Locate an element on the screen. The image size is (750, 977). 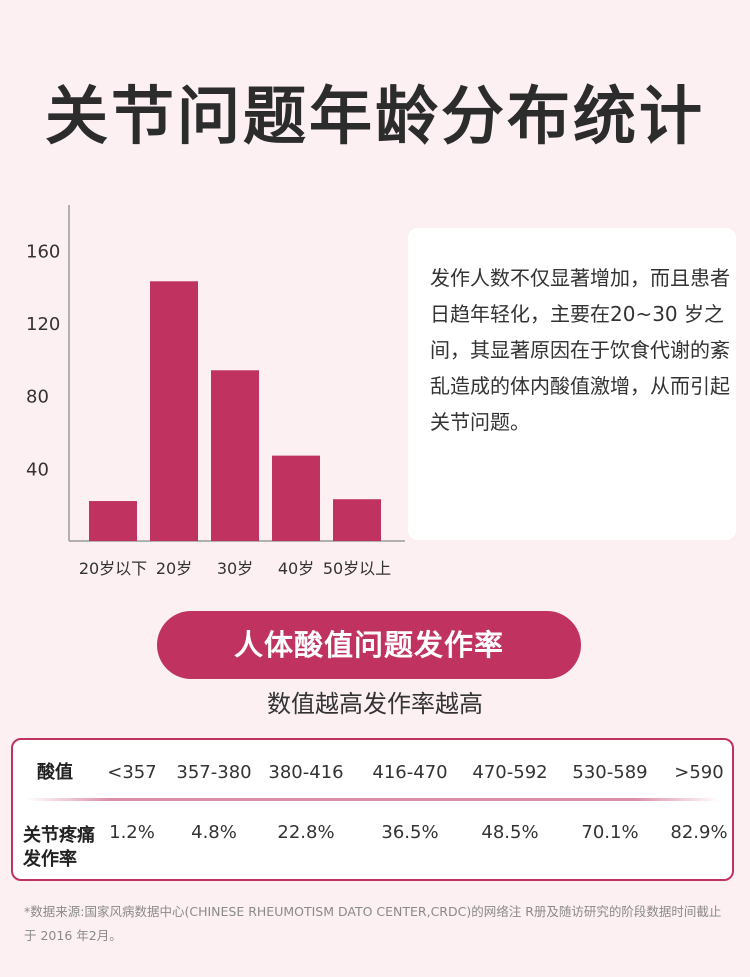
acid-problem-rate-banner: 人体酸值问题发作率 is located at coordinates (369, 645).